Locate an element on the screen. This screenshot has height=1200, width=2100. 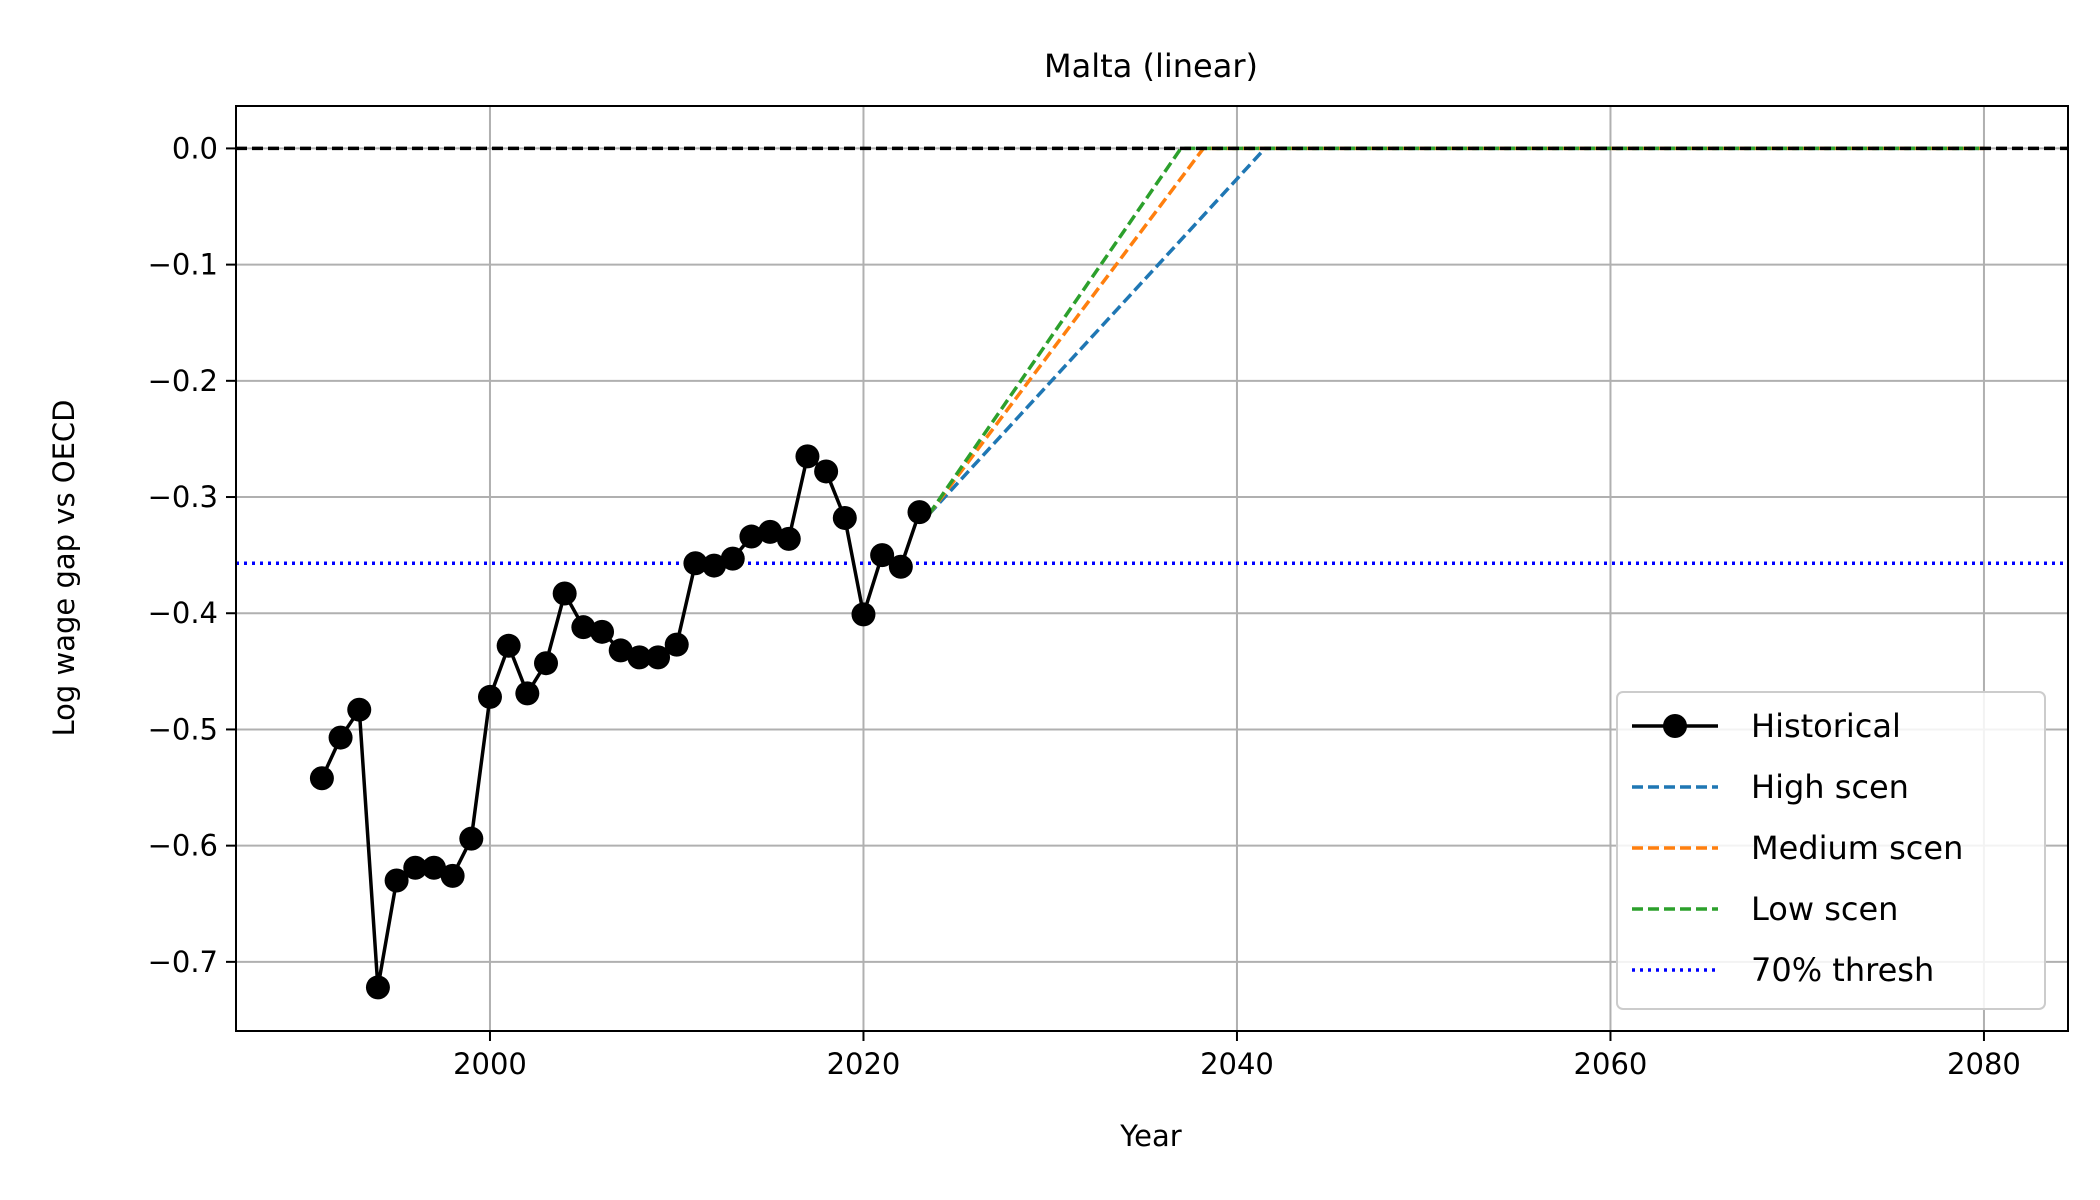
x-tick-label: 2040 is located at coordinates (1237, 1064).